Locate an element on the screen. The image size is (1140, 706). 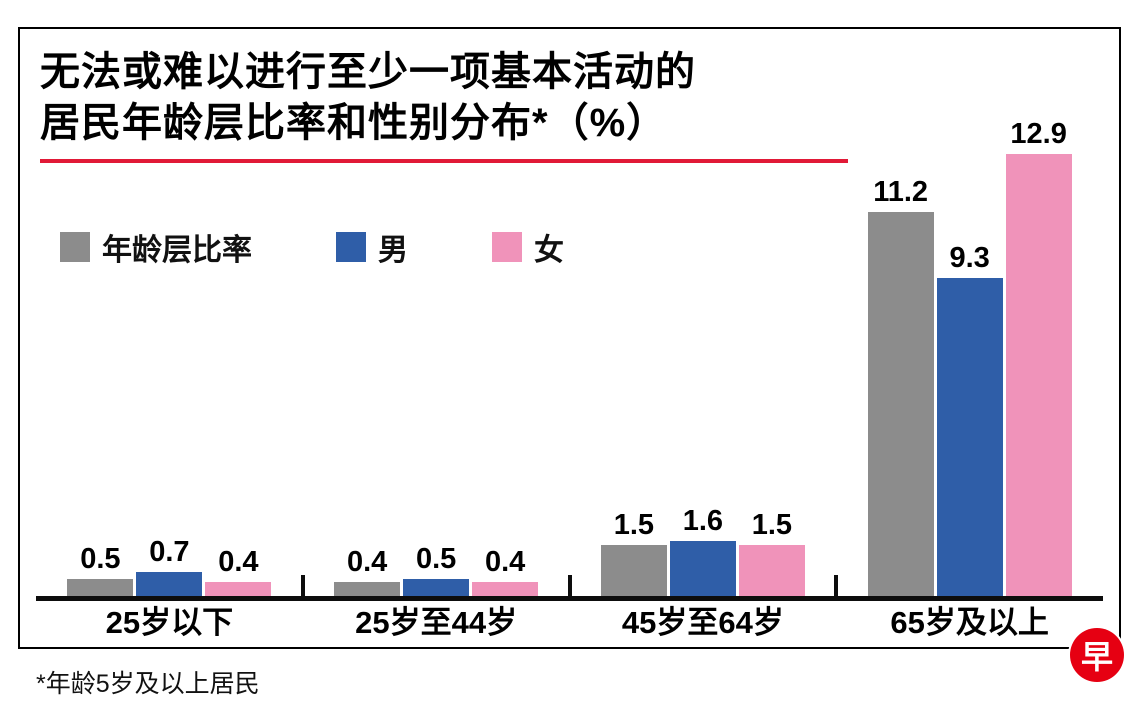
bar-cell: 9.3 is located at coordinates (969, 419).